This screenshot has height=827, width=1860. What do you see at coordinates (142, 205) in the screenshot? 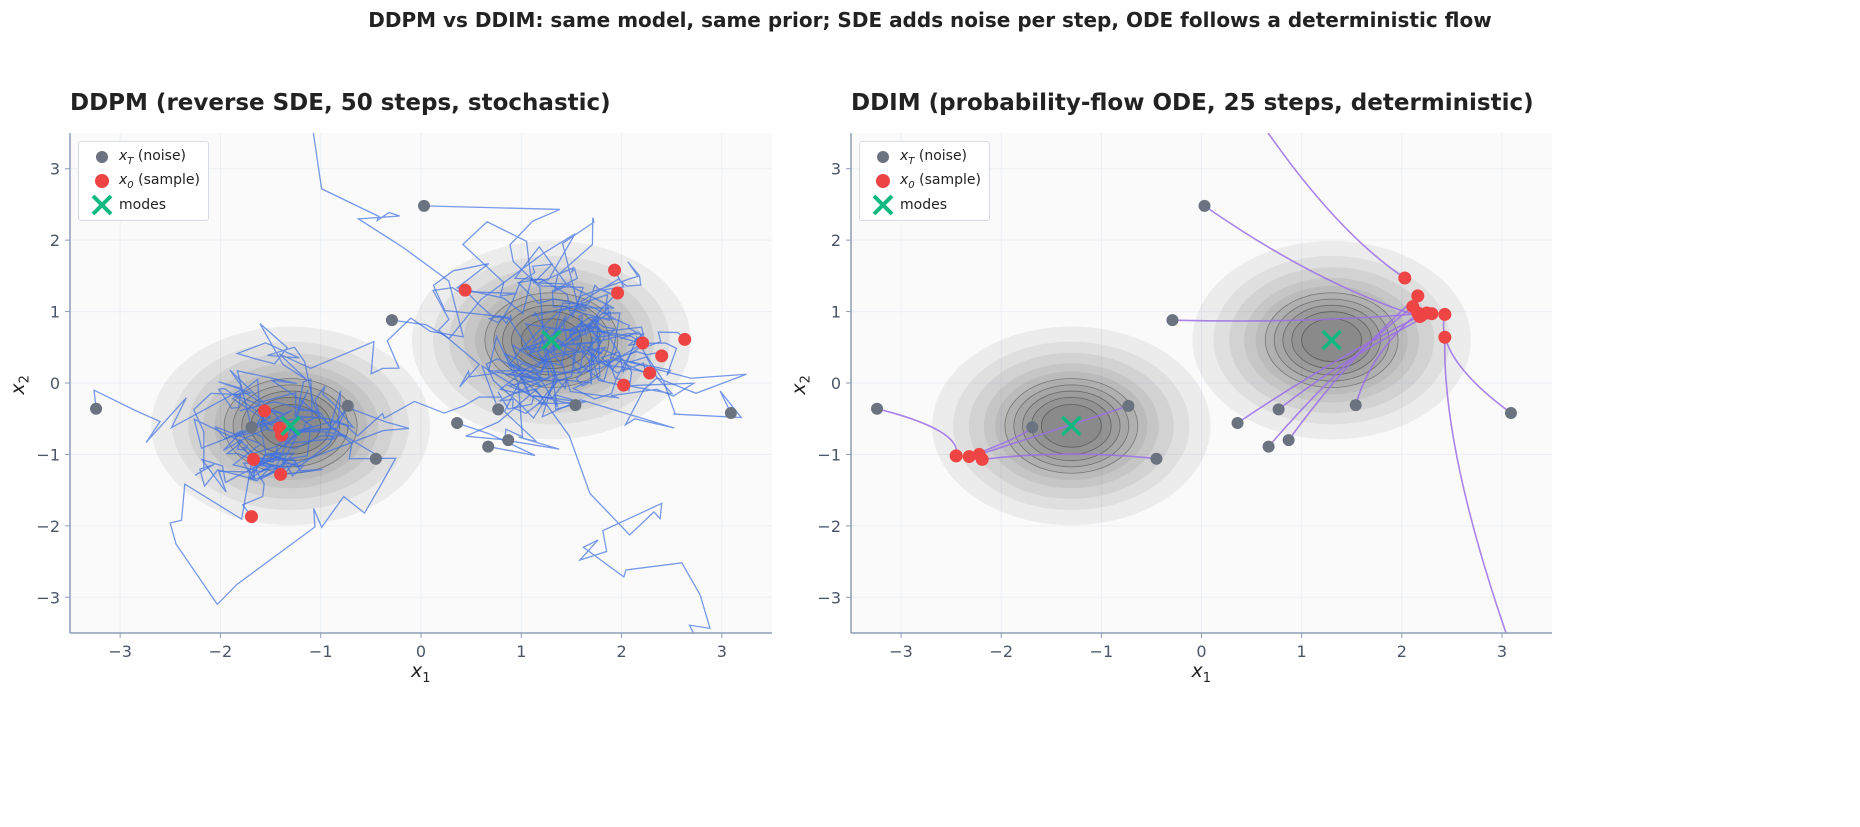
I see `legend-entry: modes` at bounding box center [142, 205].